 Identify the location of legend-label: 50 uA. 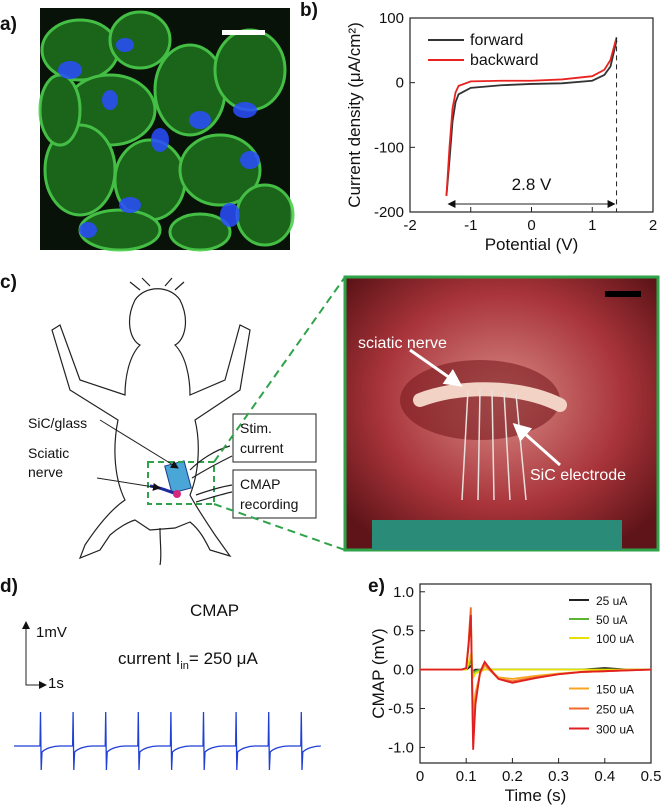
(611, 620).